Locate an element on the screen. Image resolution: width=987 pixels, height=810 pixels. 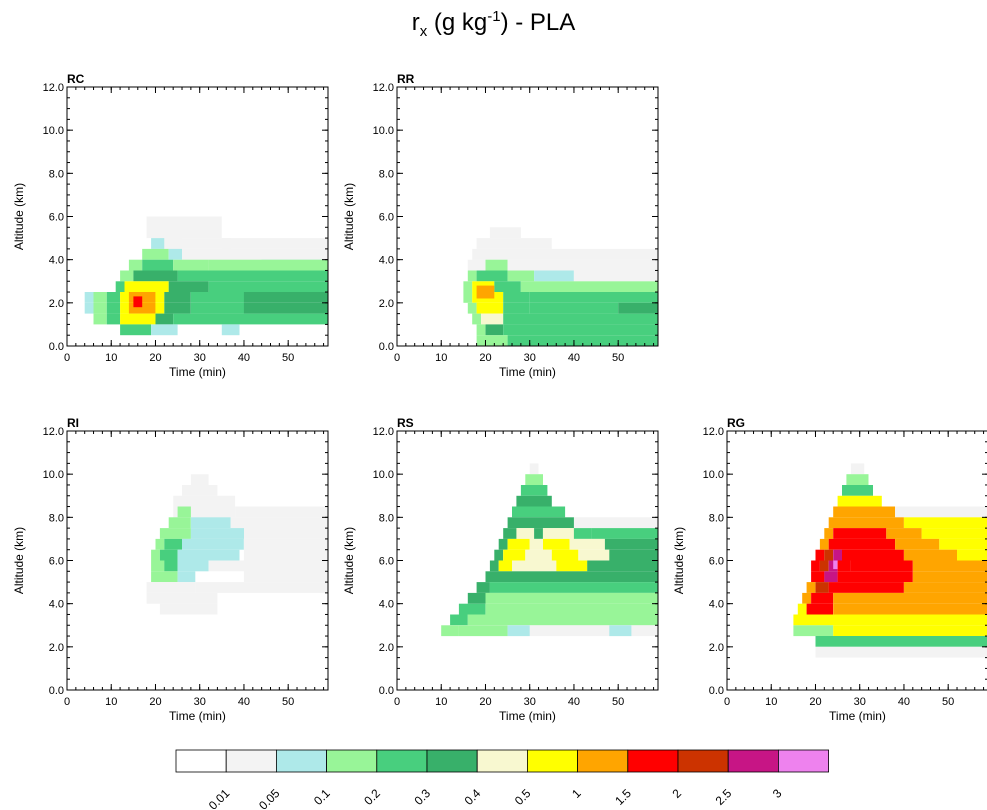
x-tick-label: 10 is located at coordinates (111, 358).